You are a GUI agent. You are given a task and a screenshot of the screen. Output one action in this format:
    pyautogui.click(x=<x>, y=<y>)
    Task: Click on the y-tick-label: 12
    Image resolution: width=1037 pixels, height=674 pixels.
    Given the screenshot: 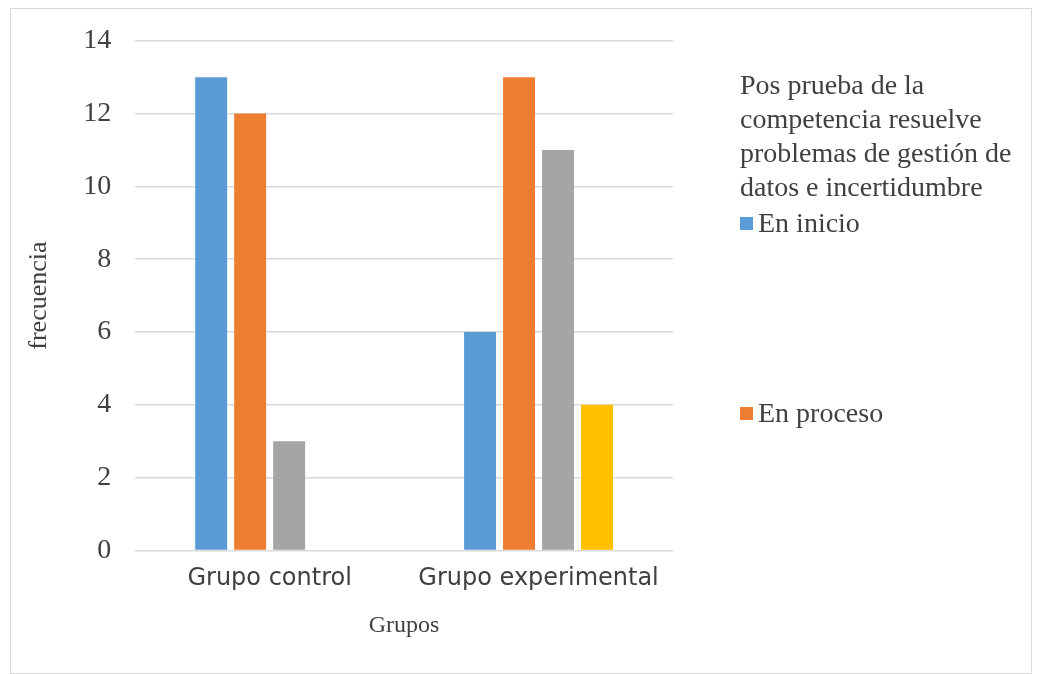 What is the action you would take?
    pyautogui.click(x=97, y=111)
    